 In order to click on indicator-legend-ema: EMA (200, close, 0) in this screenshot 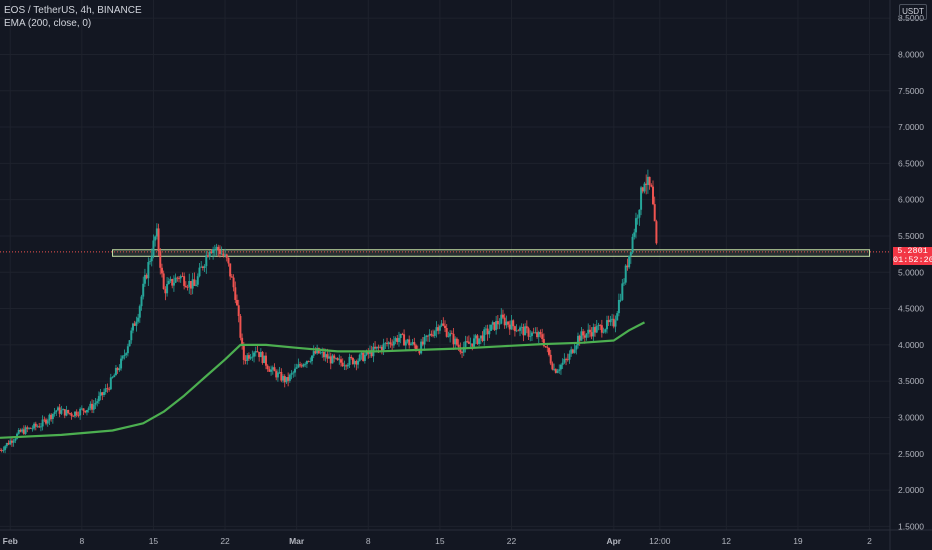, I will do `click(48, 23)`.